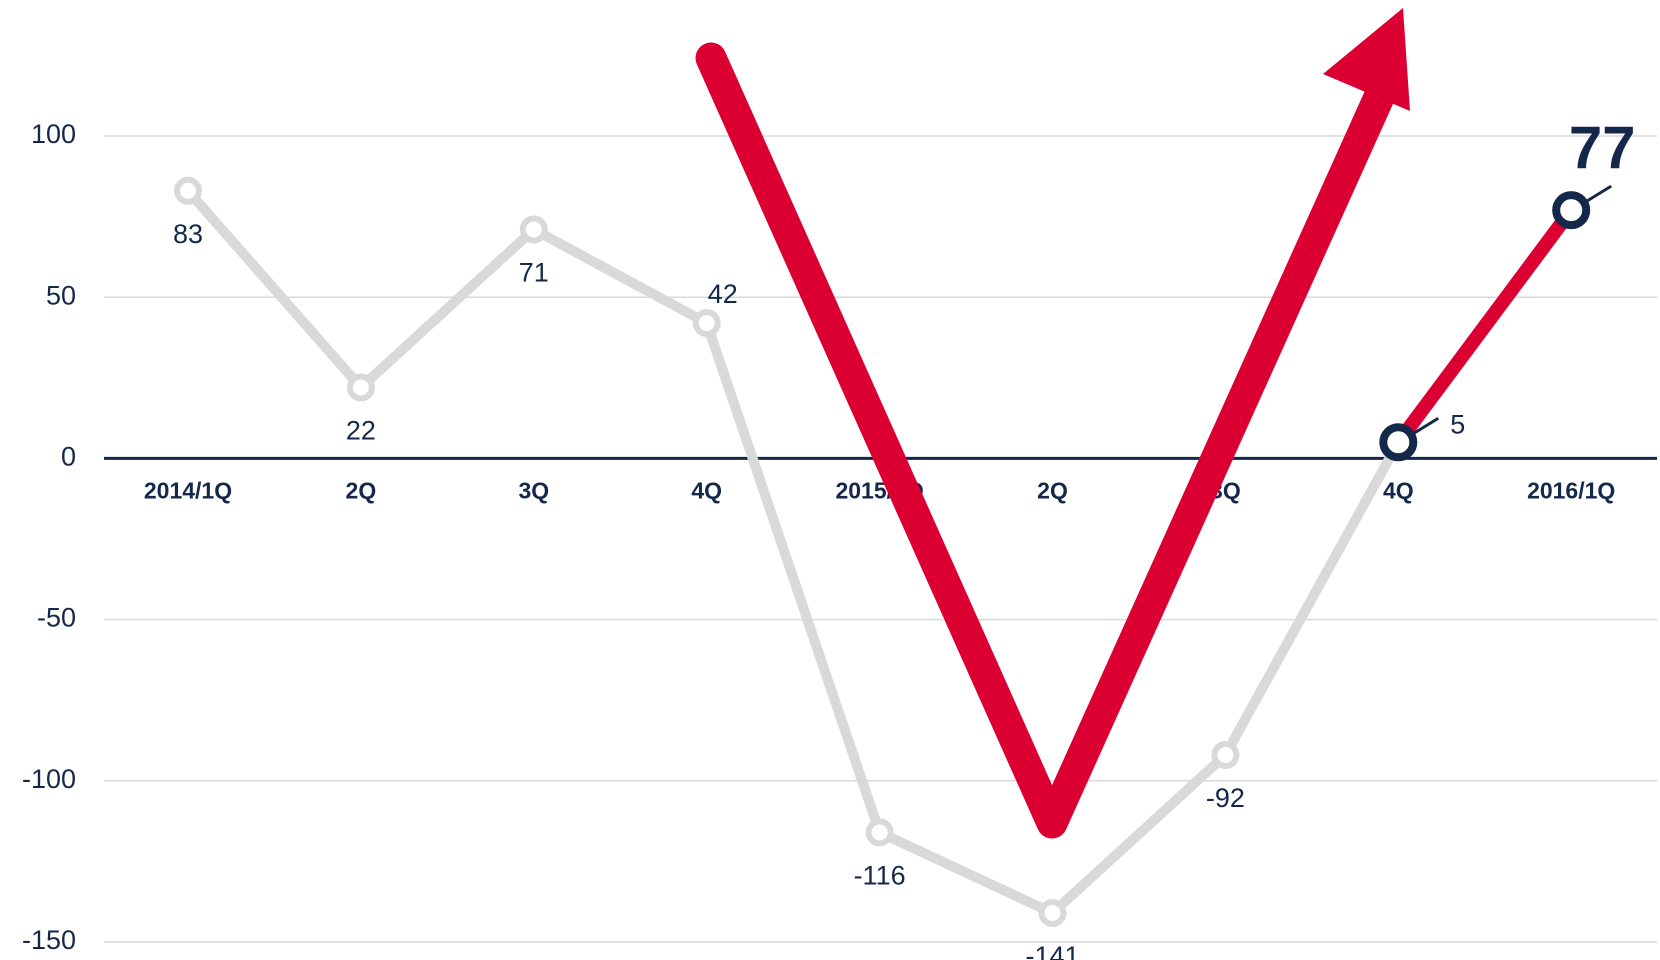 The width and height of the screenshot is (1660, 960). Describe the element at coordinates (188, 490) in the screenshot. I see `x-tick-label: 2014/1Q` at that location.